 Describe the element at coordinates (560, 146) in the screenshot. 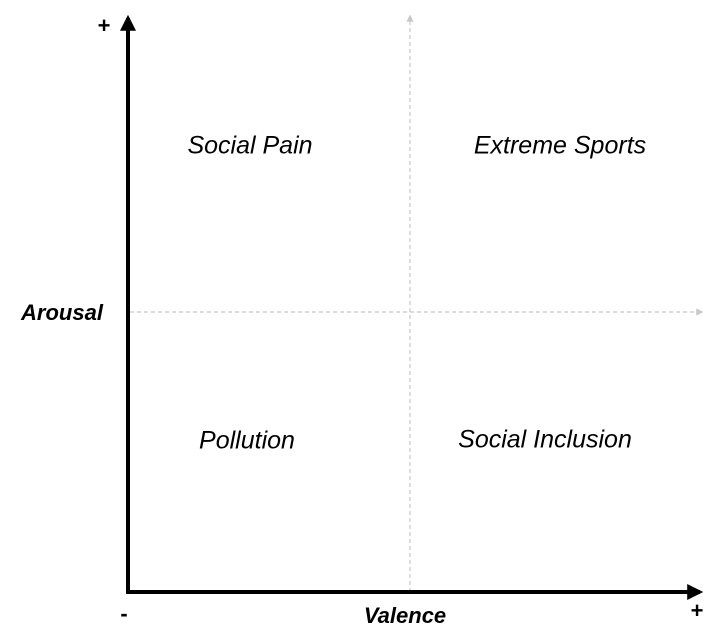

I see `quadrant-label: Extreme Sports` at that location.